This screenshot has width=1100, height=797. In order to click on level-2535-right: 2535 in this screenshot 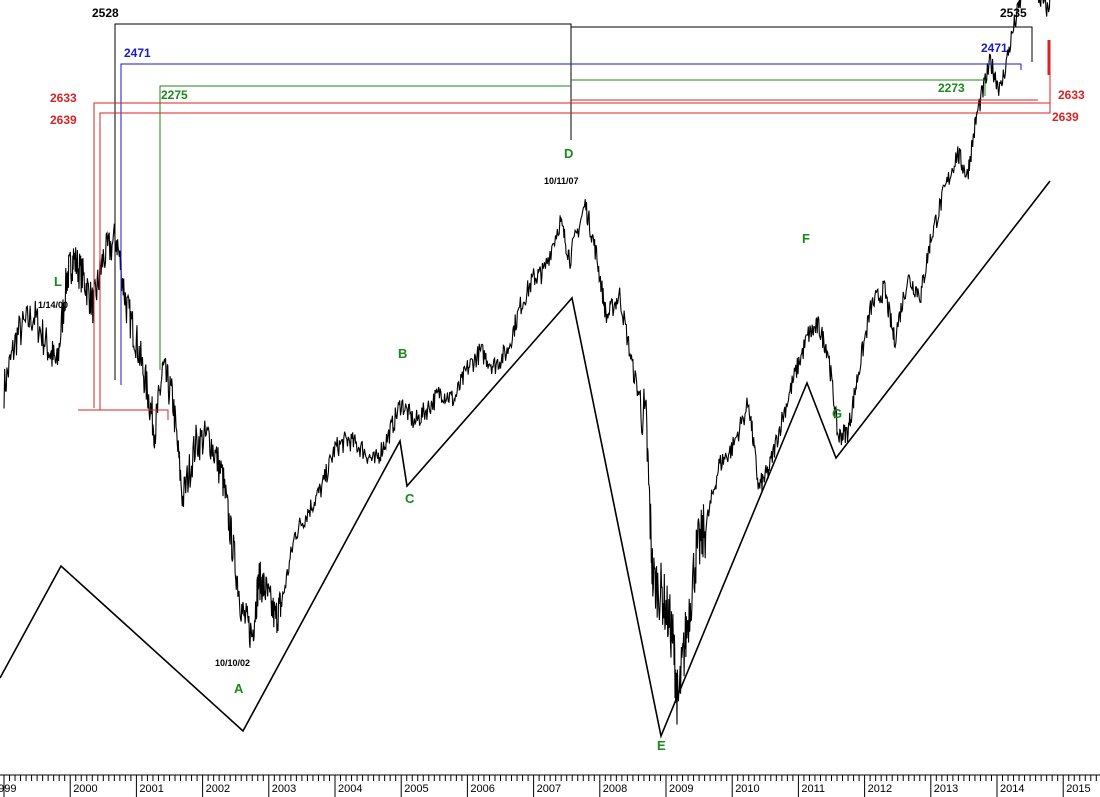, I will do `click(1013, 13)`.